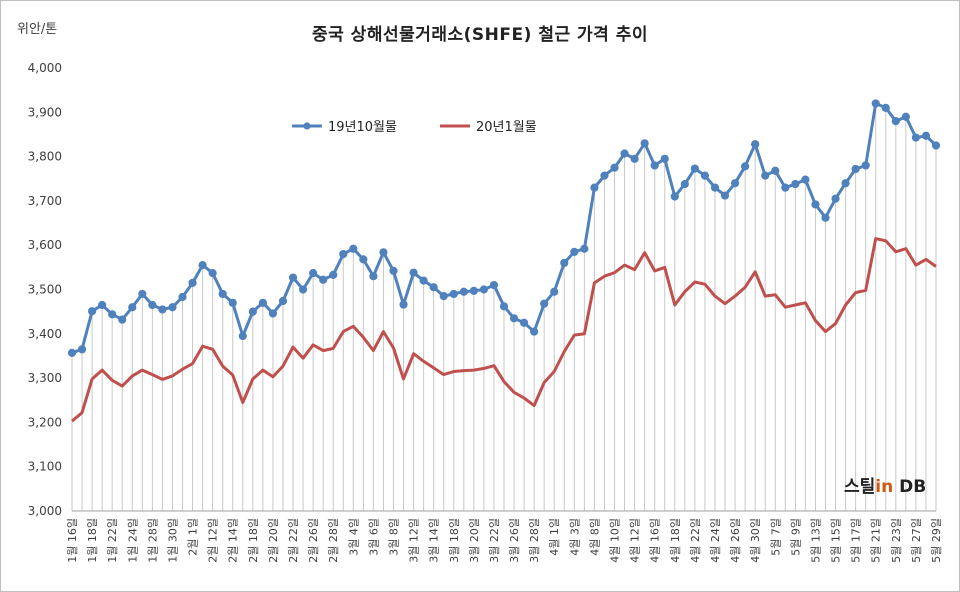 The height and width of the screenshot is (592, 960). I want to click on y-tick-label: 3,700, so click(45, 201).